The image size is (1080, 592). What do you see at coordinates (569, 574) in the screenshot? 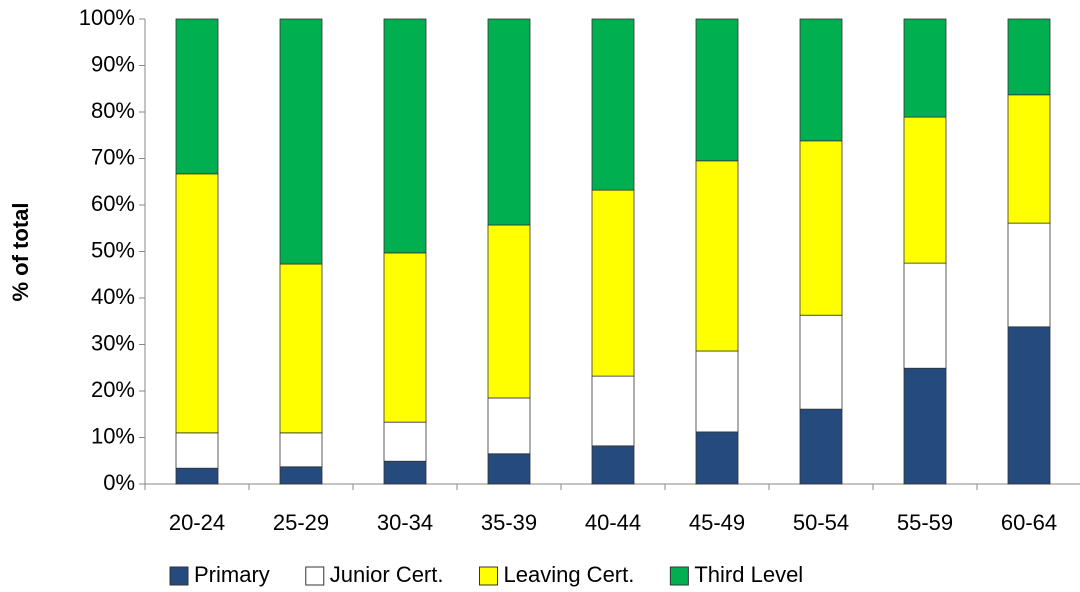
I see `legend-label: Leaving Cert.` at bounding box center [569, 574].